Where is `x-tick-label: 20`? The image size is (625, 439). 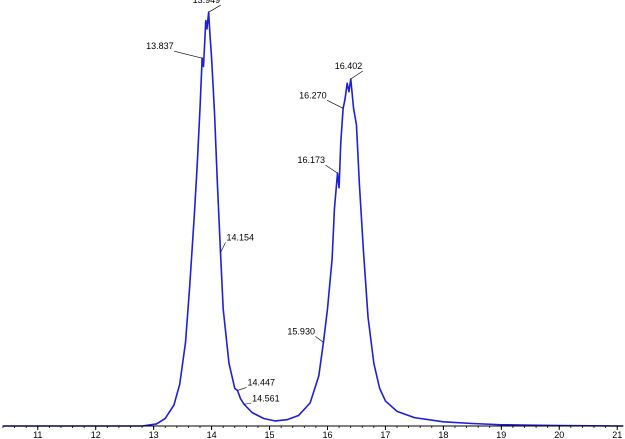
x-tick-label: 20 is located at coordinates (559, 434).